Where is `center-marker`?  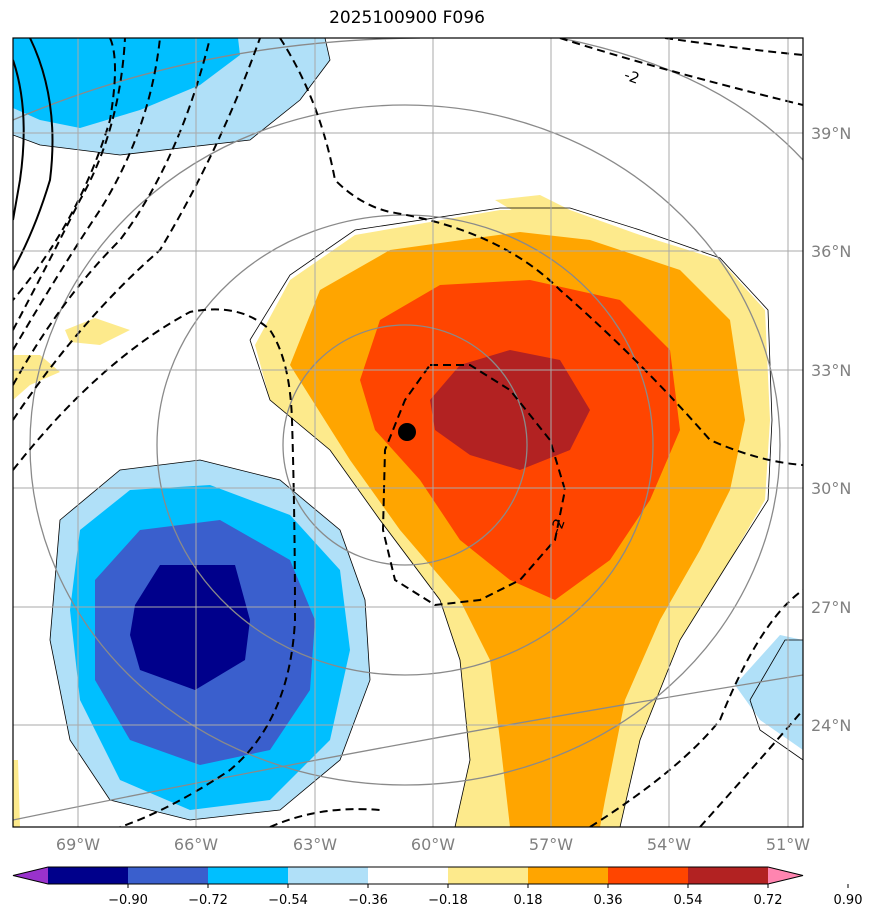
center-marker is located at coordinates (407, 432).